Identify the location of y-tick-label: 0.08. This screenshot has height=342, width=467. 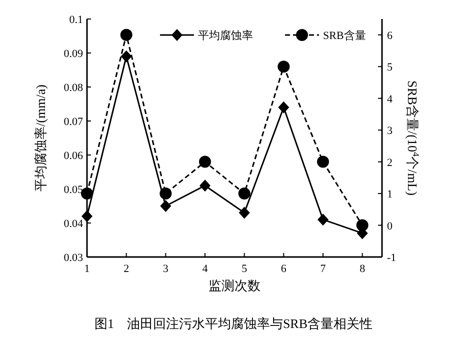
(74, 88).